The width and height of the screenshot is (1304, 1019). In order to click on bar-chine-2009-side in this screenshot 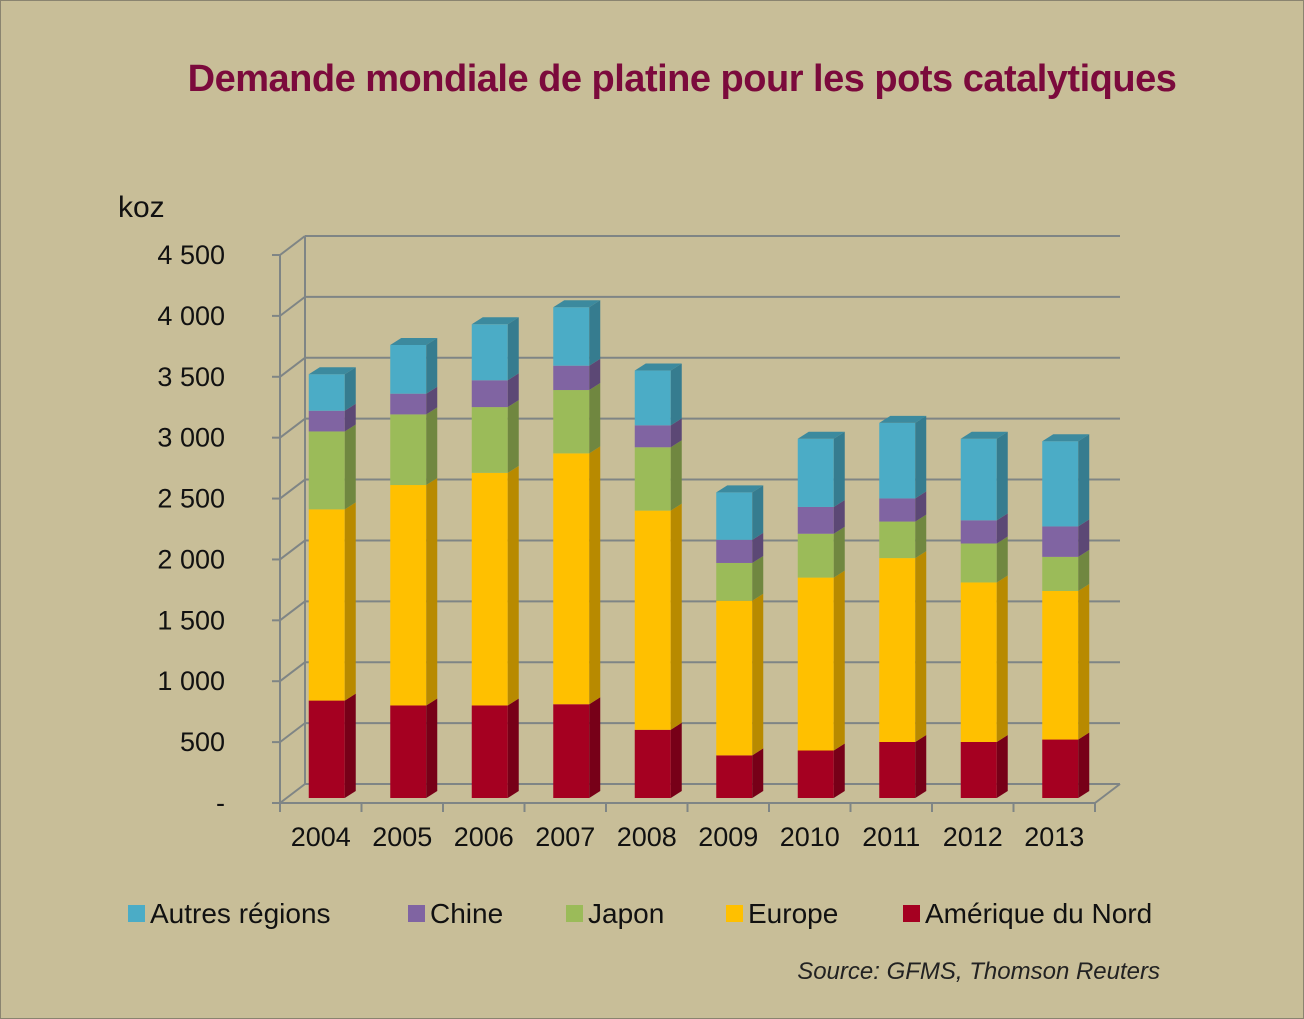, I will do `click(758, 547)`.